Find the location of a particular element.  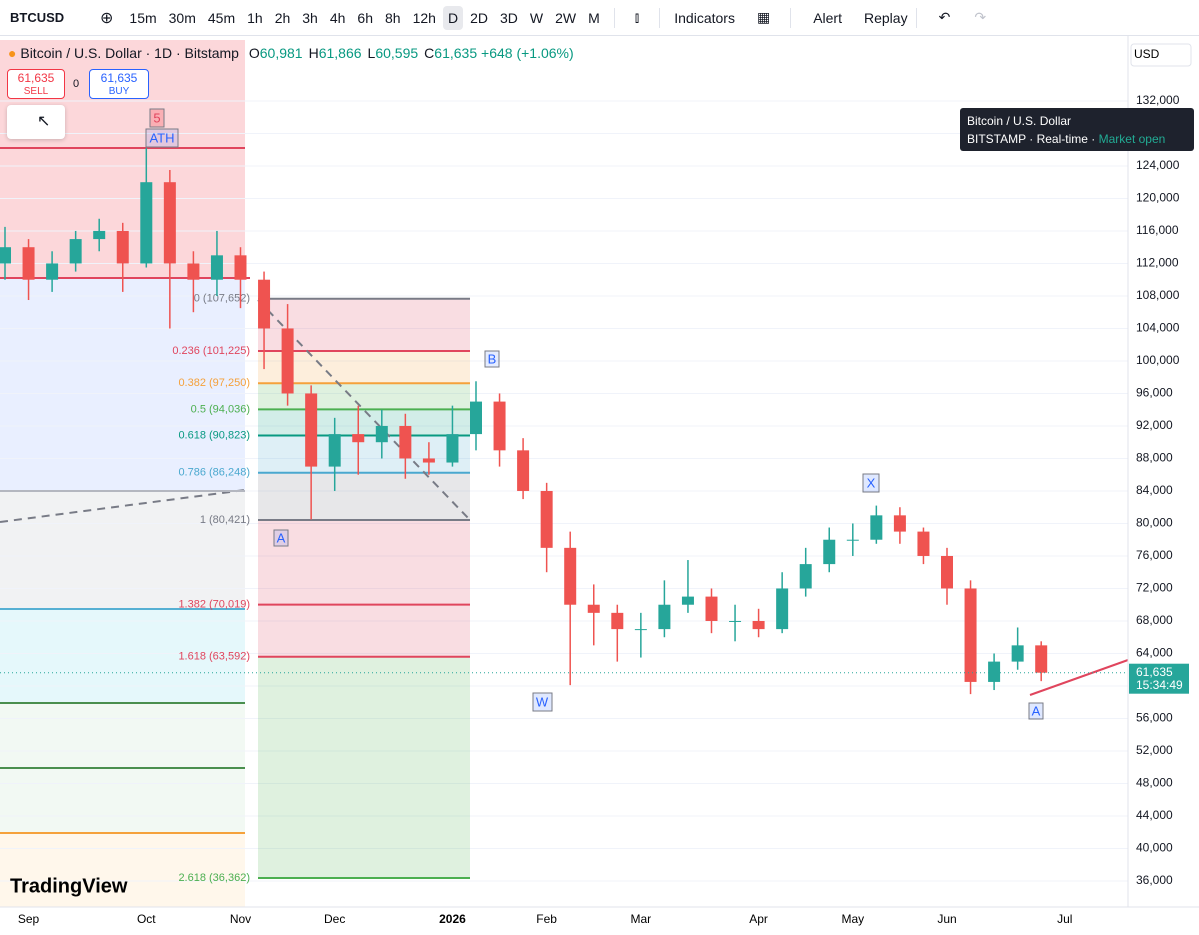

interval: 30m is located at coordinates (182, 17).